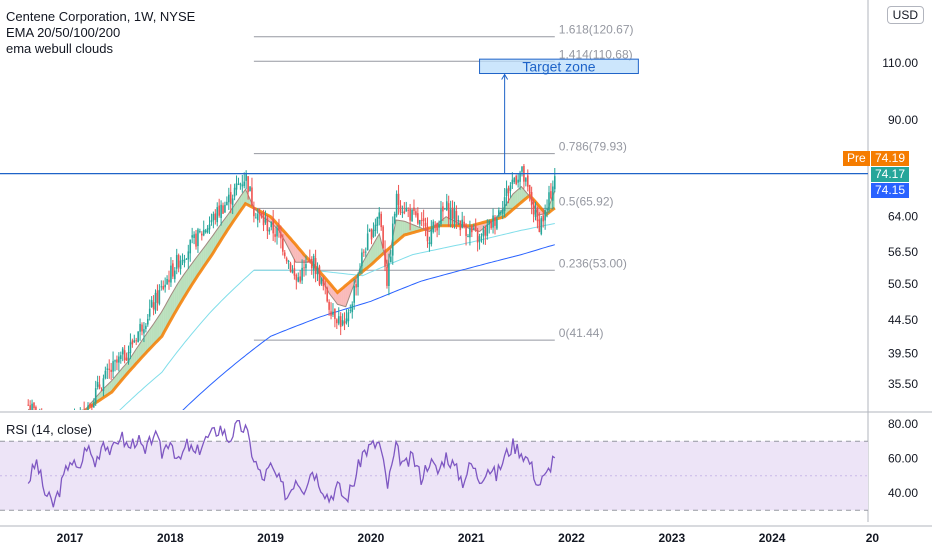 The width and height of the screenshot is (932, 550). What do you see at coordinates (59, 48) in the screenshot?
I see `indicator-clouds-label: ema webull clouds` at bounding box center [59, 48].